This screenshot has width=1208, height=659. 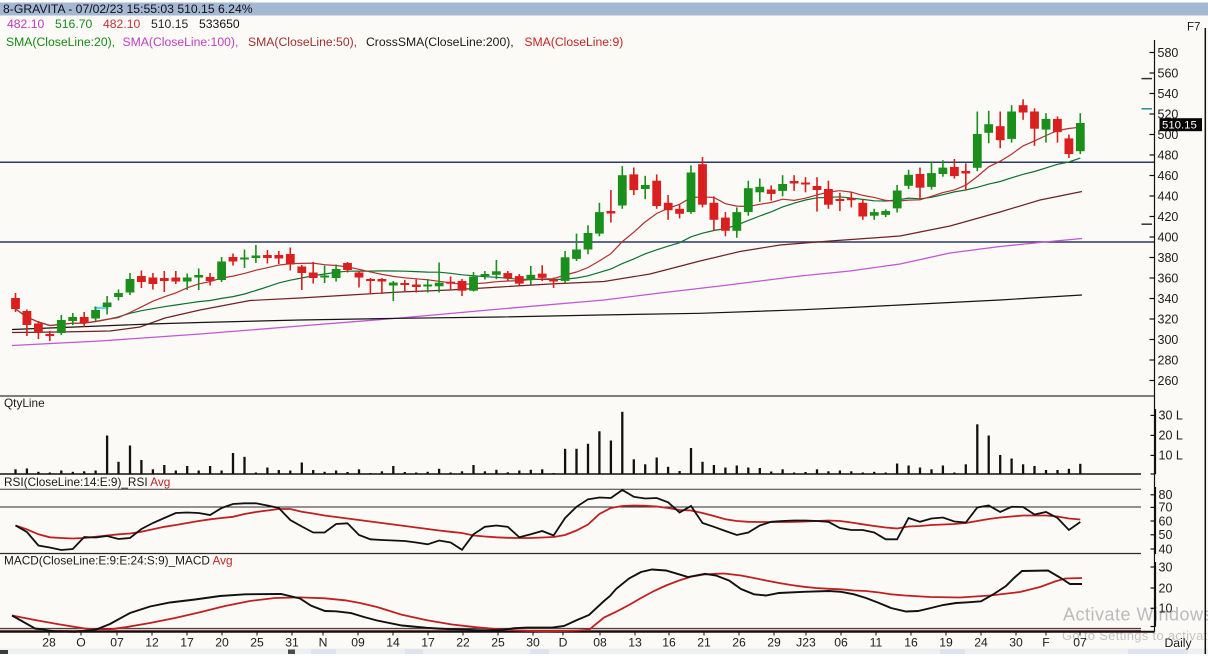 What do you see at coordinates (440, 42) in the screenshot?
I see `svg-text: CrossSMA(CloseLine:200),` at bounding box center [440, 42].